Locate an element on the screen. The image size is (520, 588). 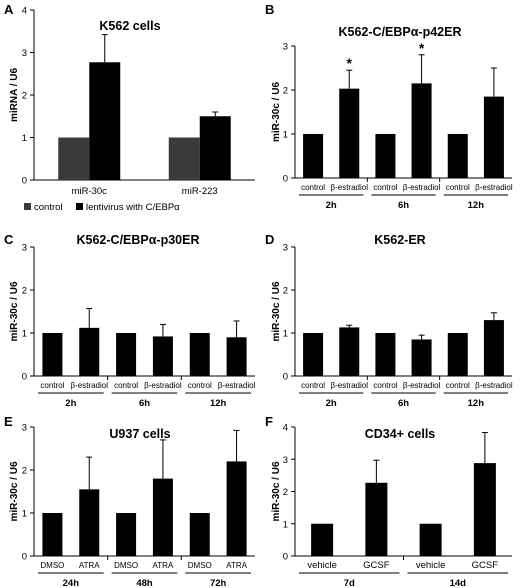
panel-label: A is located at coordinates (9, 9).